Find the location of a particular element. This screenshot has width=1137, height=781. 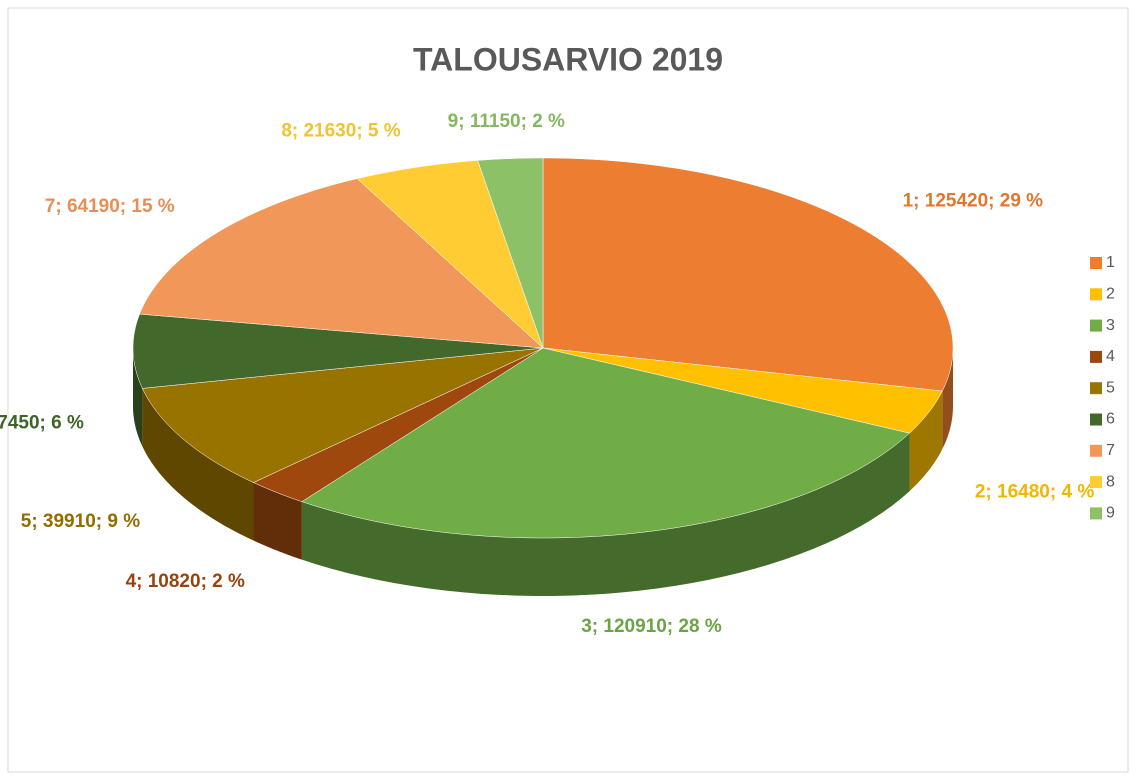

data-label: 8; 21630; 5 % is located at coordinates (340, 131).